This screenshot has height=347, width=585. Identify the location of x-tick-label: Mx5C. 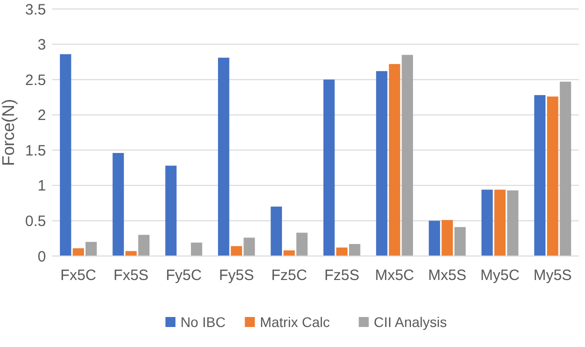
(394, 275).